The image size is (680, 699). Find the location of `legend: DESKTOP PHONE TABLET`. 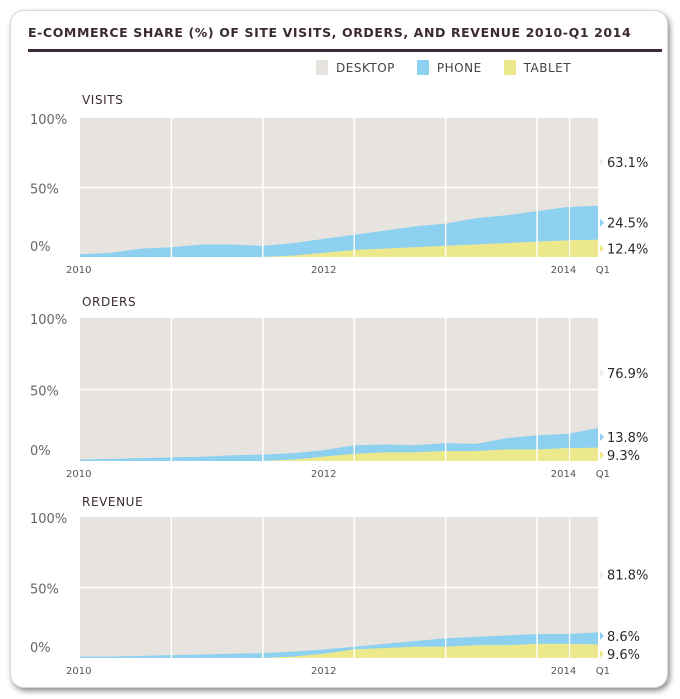

legend: DESKTOP PHONE TABLET is located at coordinates (454, 67).